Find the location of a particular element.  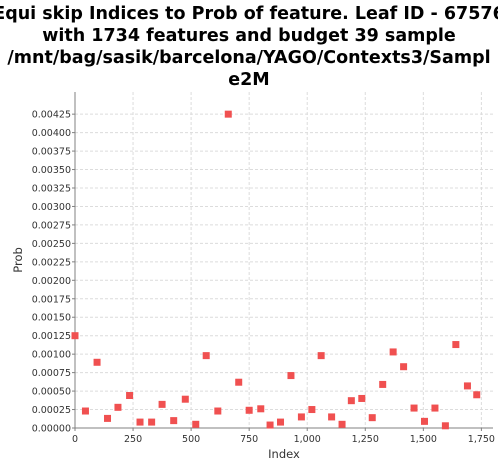

x-axis-label: Index is located at coordinates (284, 454).